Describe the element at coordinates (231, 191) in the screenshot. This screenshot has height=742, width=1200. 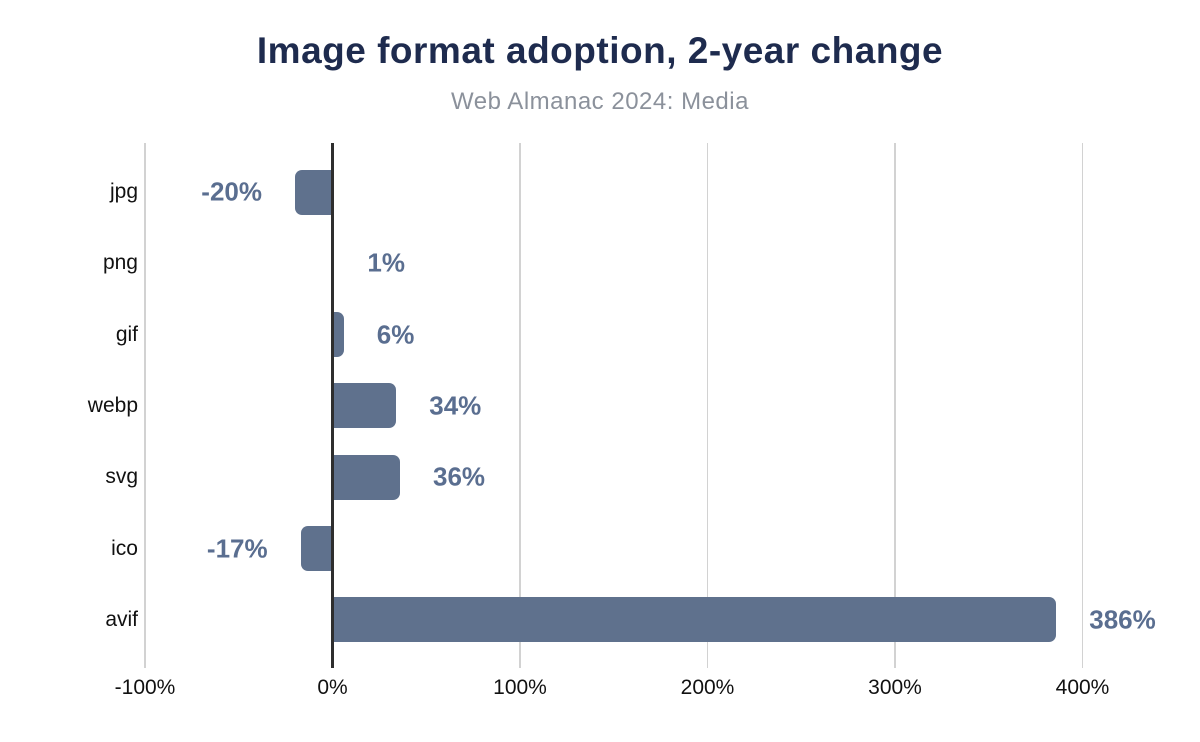
I see `data-label-jpg: -20%` at that location.